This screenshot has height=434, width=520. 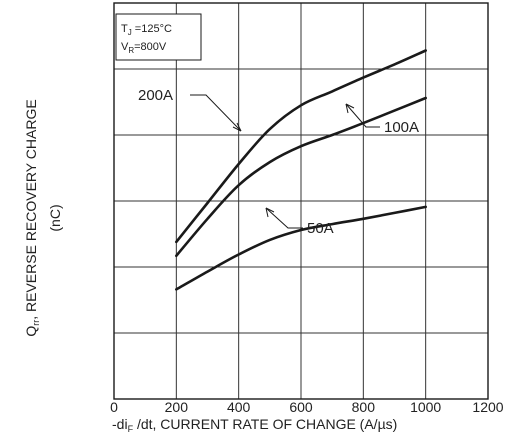 I want to click on x-tick-labels: 0 200 400 600 800 1000 1200, so click(x=307, y=407).